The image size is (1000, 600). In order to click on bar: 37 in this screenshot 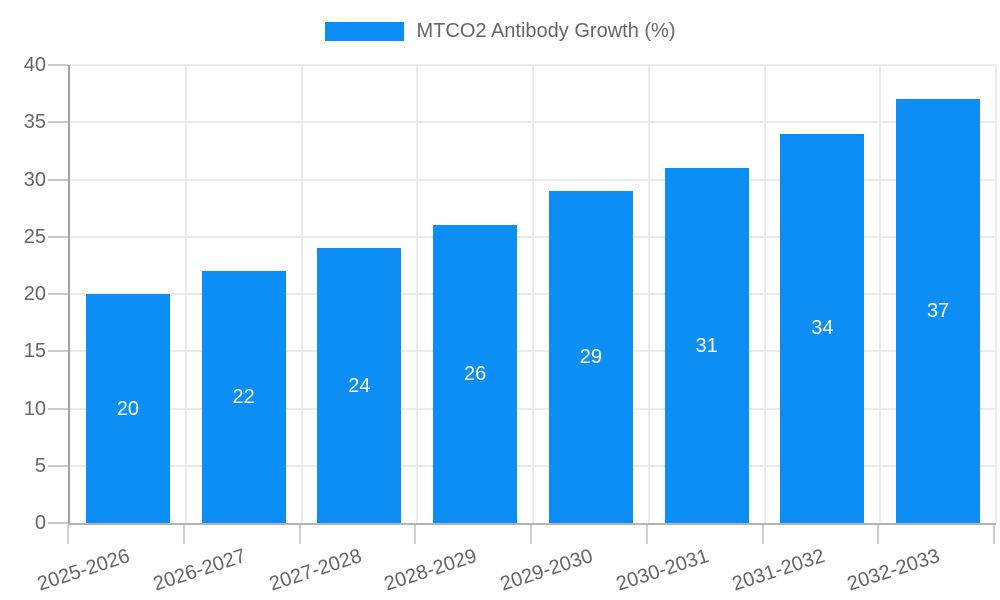, I will do `click(938, 311)`.